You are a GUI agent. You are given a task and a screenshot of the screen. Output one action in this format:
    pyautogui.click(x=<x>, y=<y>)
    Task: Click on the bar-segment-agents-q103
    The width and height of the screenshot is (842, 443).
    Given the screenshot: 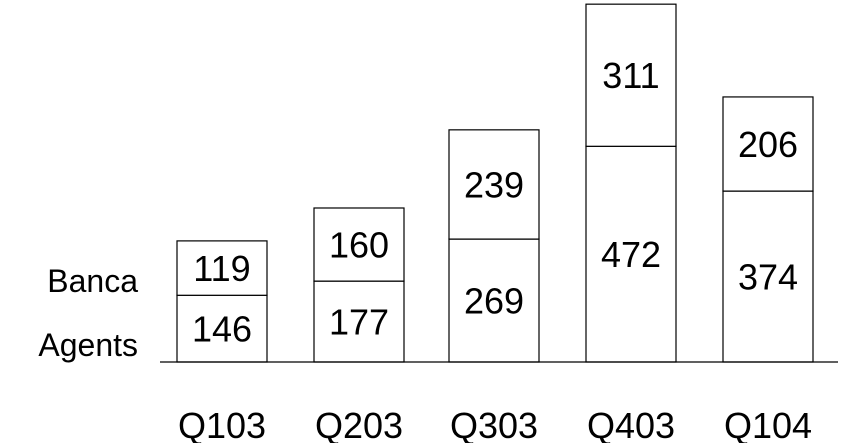 What is the action you would take?
    pyautogui.click(x=222, y=328)
    